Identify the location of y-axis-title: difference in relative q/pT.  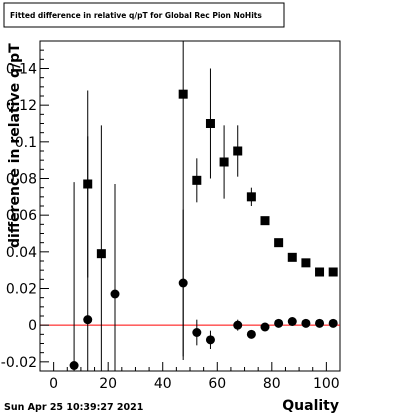
(15, 145).